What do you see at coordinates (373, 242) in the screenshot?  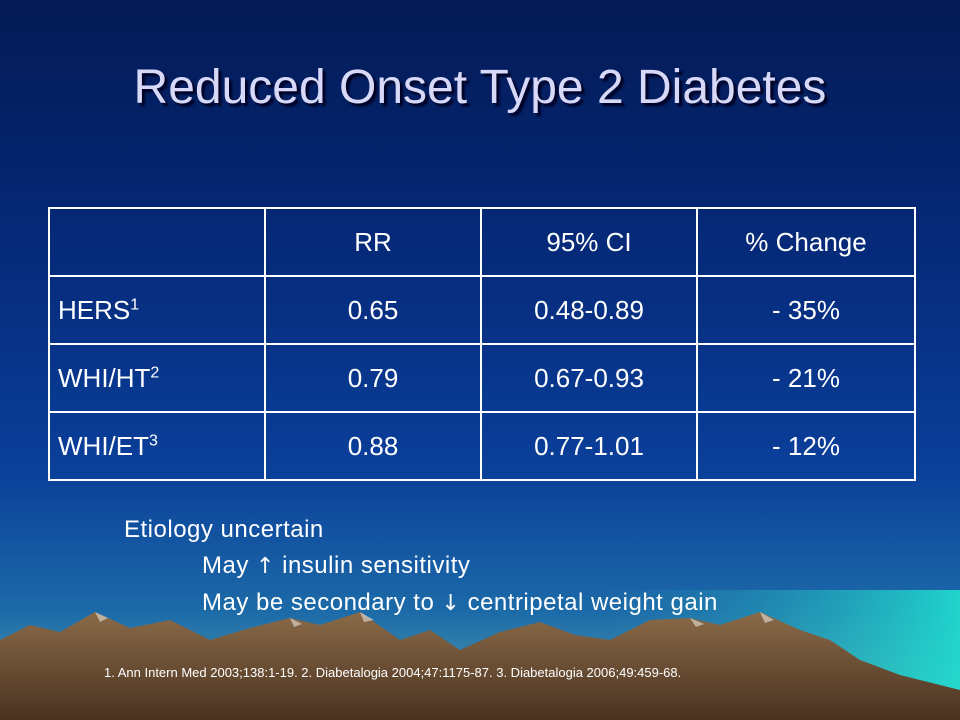 I see `header-cell-rr: RR` at bounding box center [373, 242].